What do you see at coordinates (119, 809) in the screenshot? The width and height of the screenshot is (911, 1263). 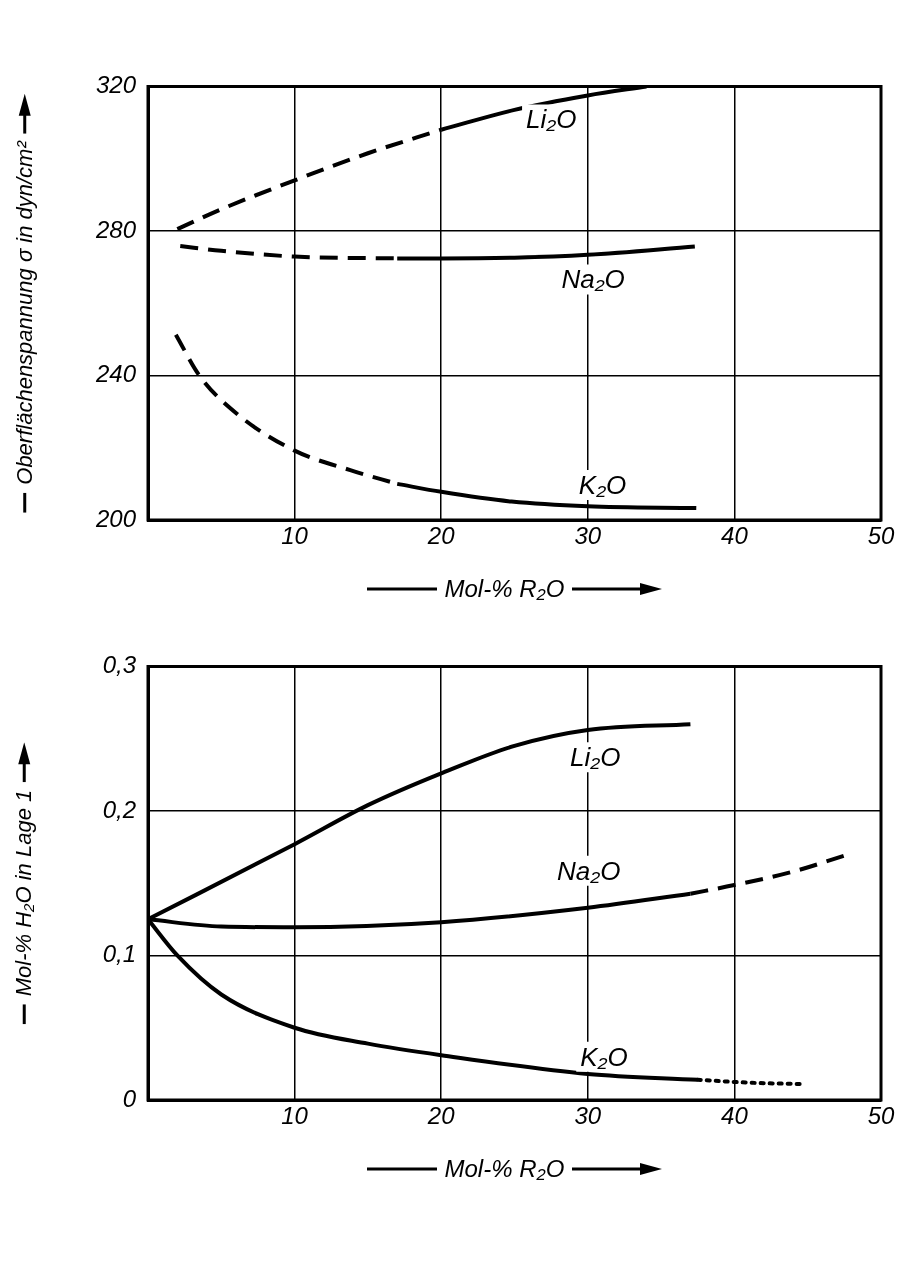 I see `y-tick-label: 0,2` at bounding box center [119, 809].